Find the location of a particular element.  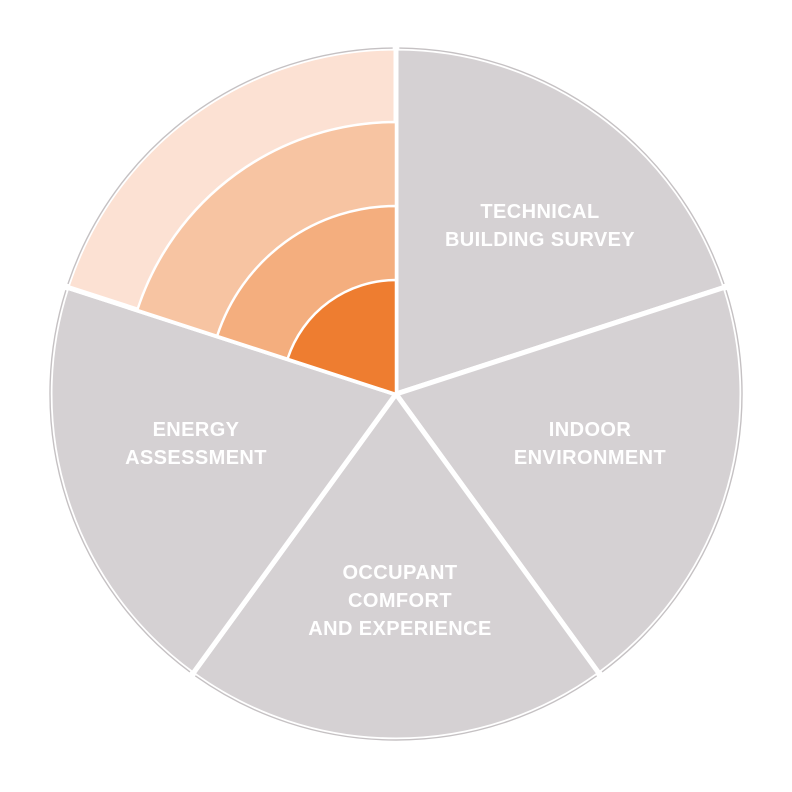

label-technical-building-survey: TECHNICAL BUILDING SURVEY is located at coordinates (540, 226).